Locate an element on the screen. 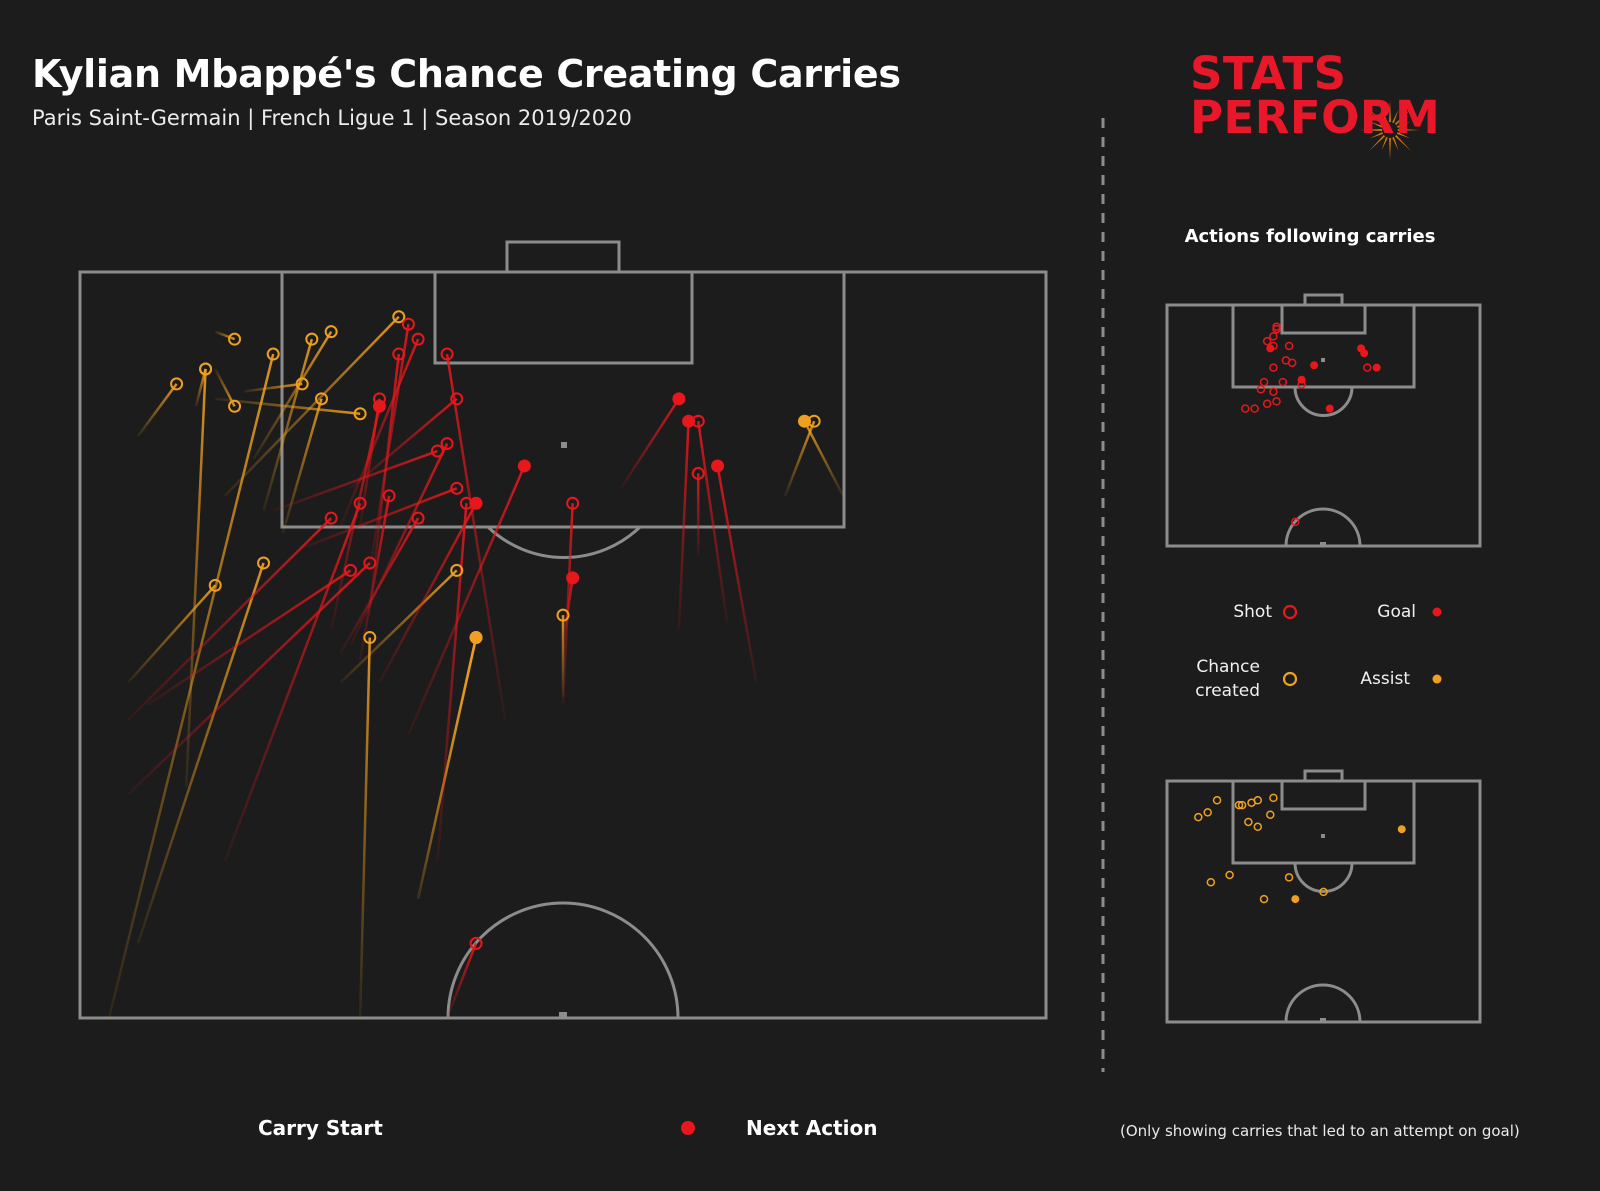 The height and width of the screenshot is (1191, 1600). centre-circle is located at coordinates (563, 960).